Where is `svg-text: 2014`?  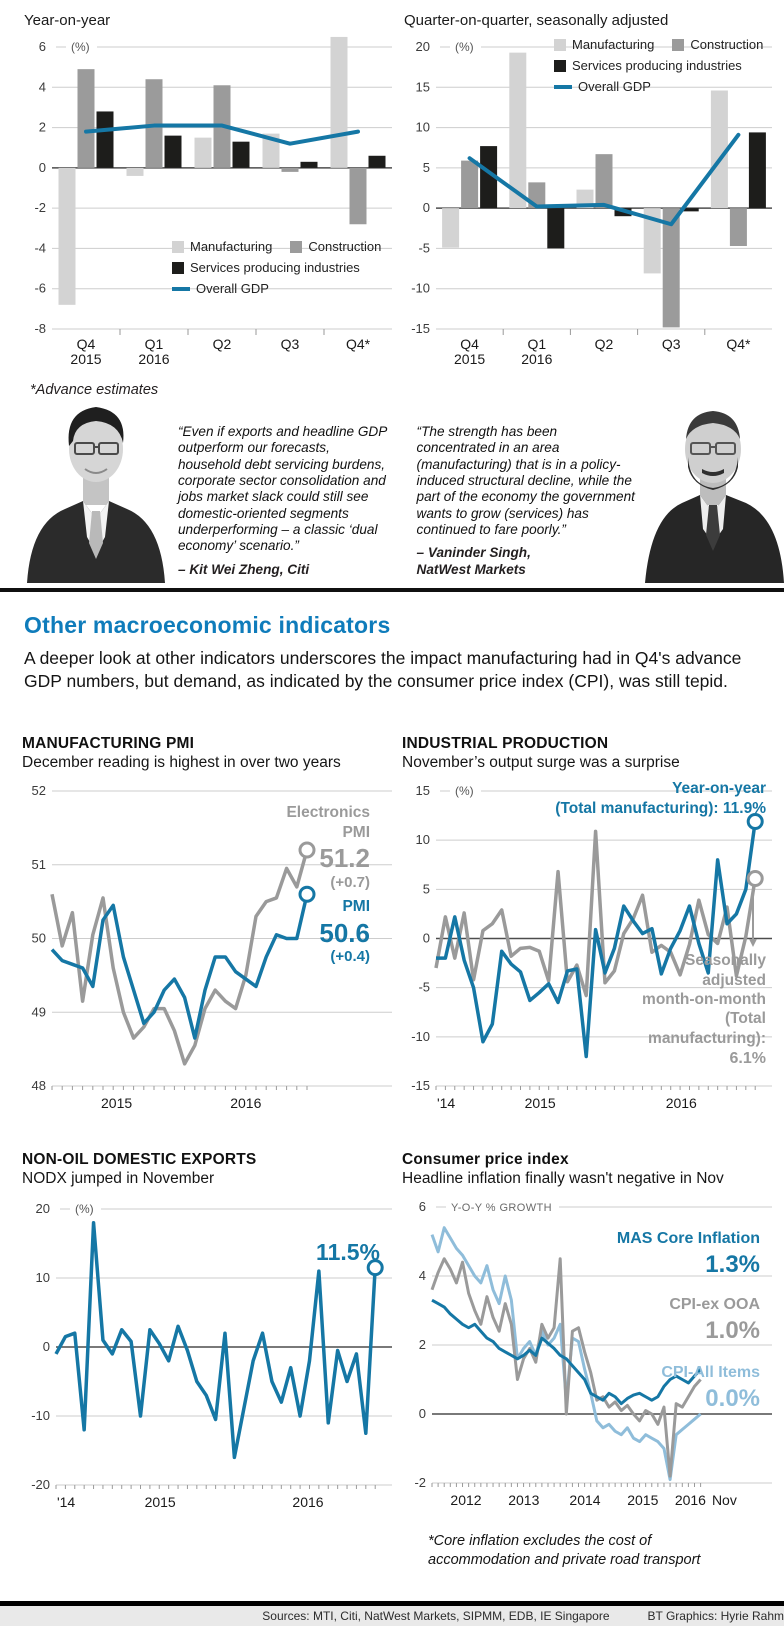 svg-text: 2014 is located at coordinates (584, 1500).